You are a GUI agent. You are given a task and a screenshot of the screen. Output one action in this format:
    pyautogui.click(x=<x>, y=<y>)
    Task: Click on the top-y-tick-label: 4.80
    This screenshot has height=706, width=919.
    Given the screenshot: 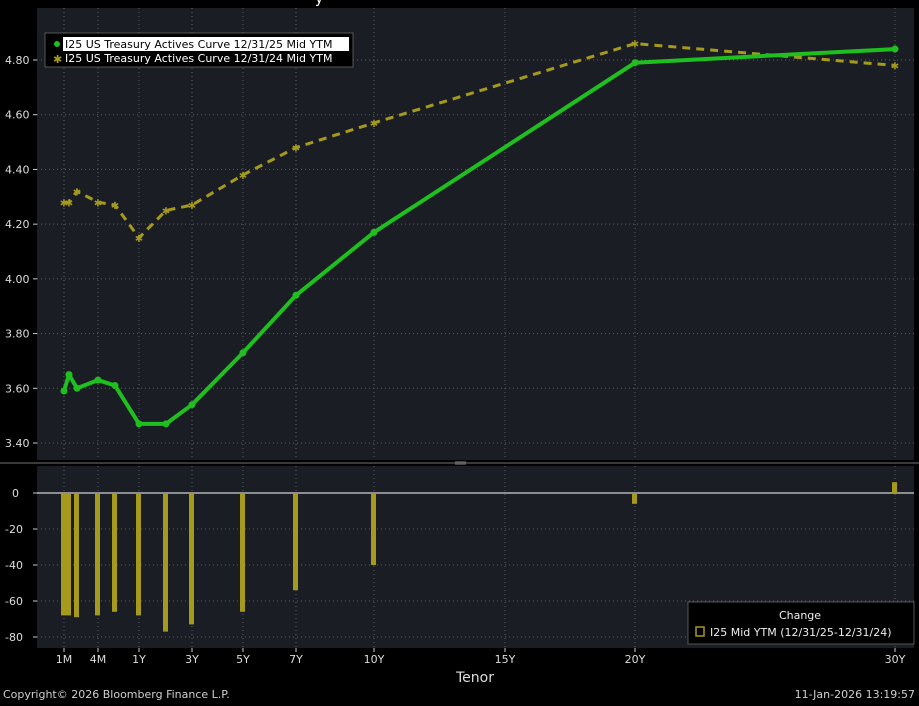 What is the action you would take?
    pyautogui.click(x=17, y=60)
    